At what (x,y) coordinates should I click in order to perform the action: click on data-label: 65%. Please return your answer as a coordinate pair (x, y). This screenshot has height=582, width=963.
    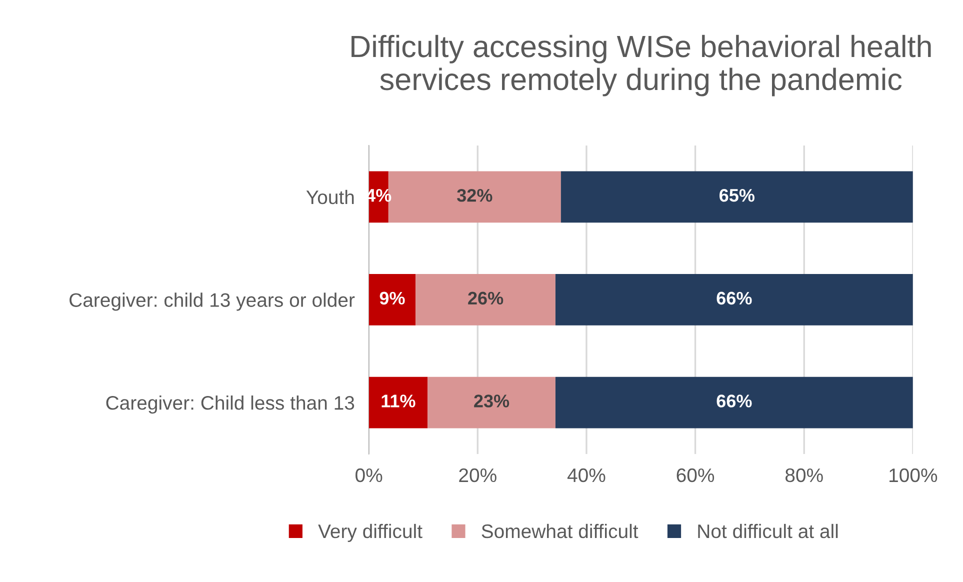
    Looking at the image, I should click on (737, 195).